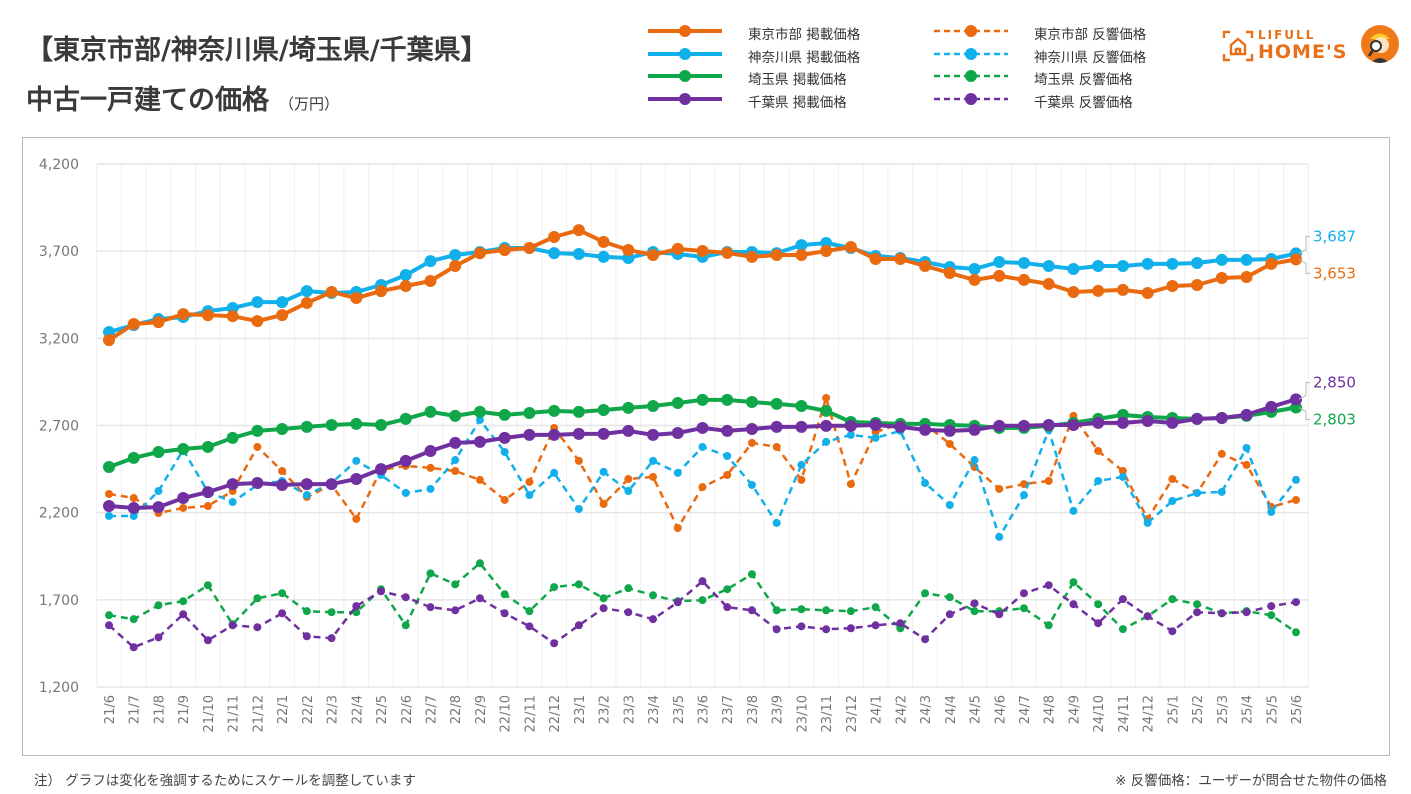  I want to click on x-tick-label: 22/2, so click(308, 709).